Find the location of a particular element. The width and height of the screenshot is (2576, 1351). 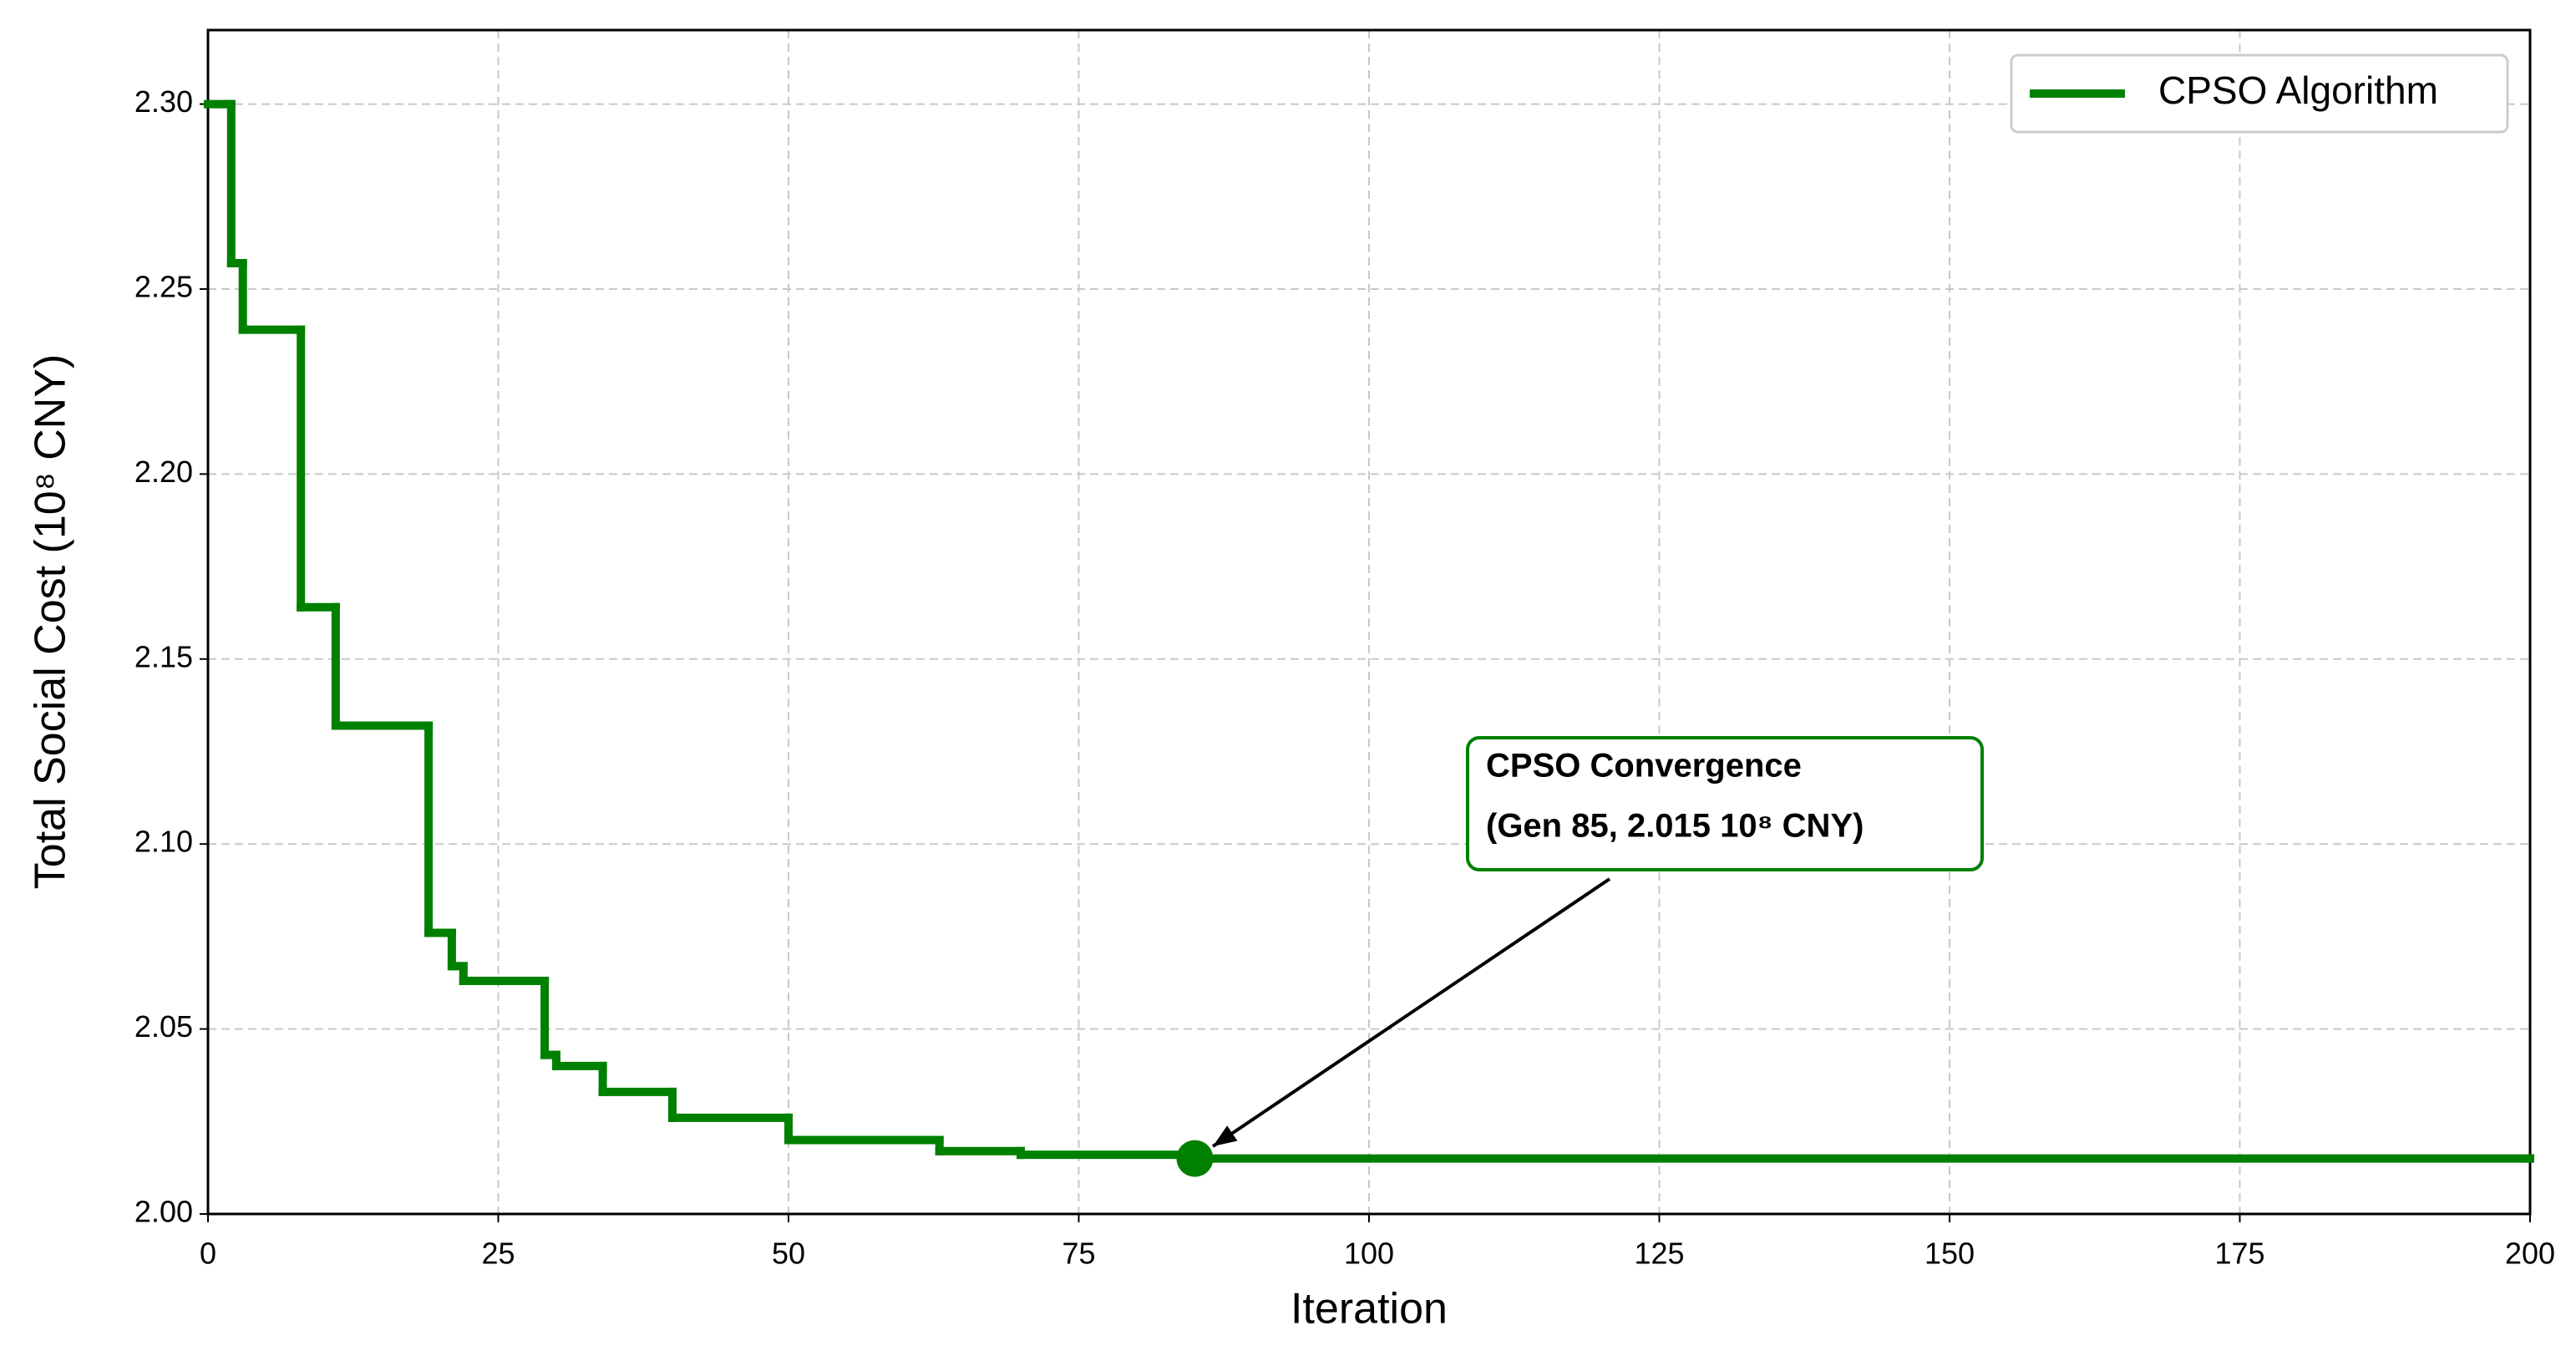

x-tick-label: 175 is located at coordinates (2239, 1254).